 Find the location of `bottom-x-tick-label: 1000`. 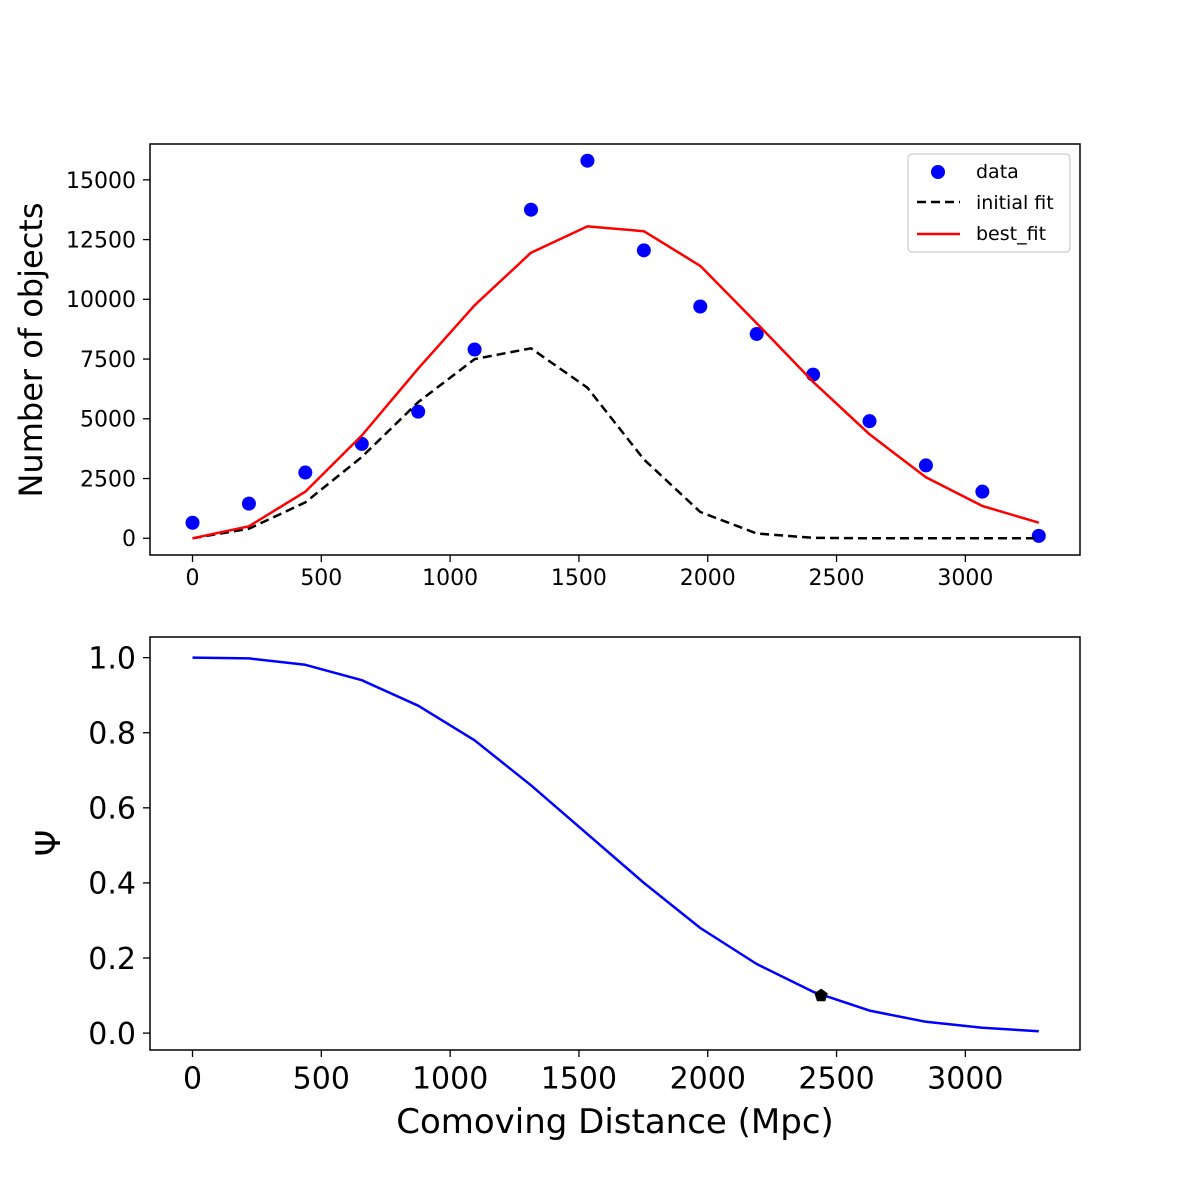

bottom-x-tick-label: 1000 is located at coordinates (450, 1079).